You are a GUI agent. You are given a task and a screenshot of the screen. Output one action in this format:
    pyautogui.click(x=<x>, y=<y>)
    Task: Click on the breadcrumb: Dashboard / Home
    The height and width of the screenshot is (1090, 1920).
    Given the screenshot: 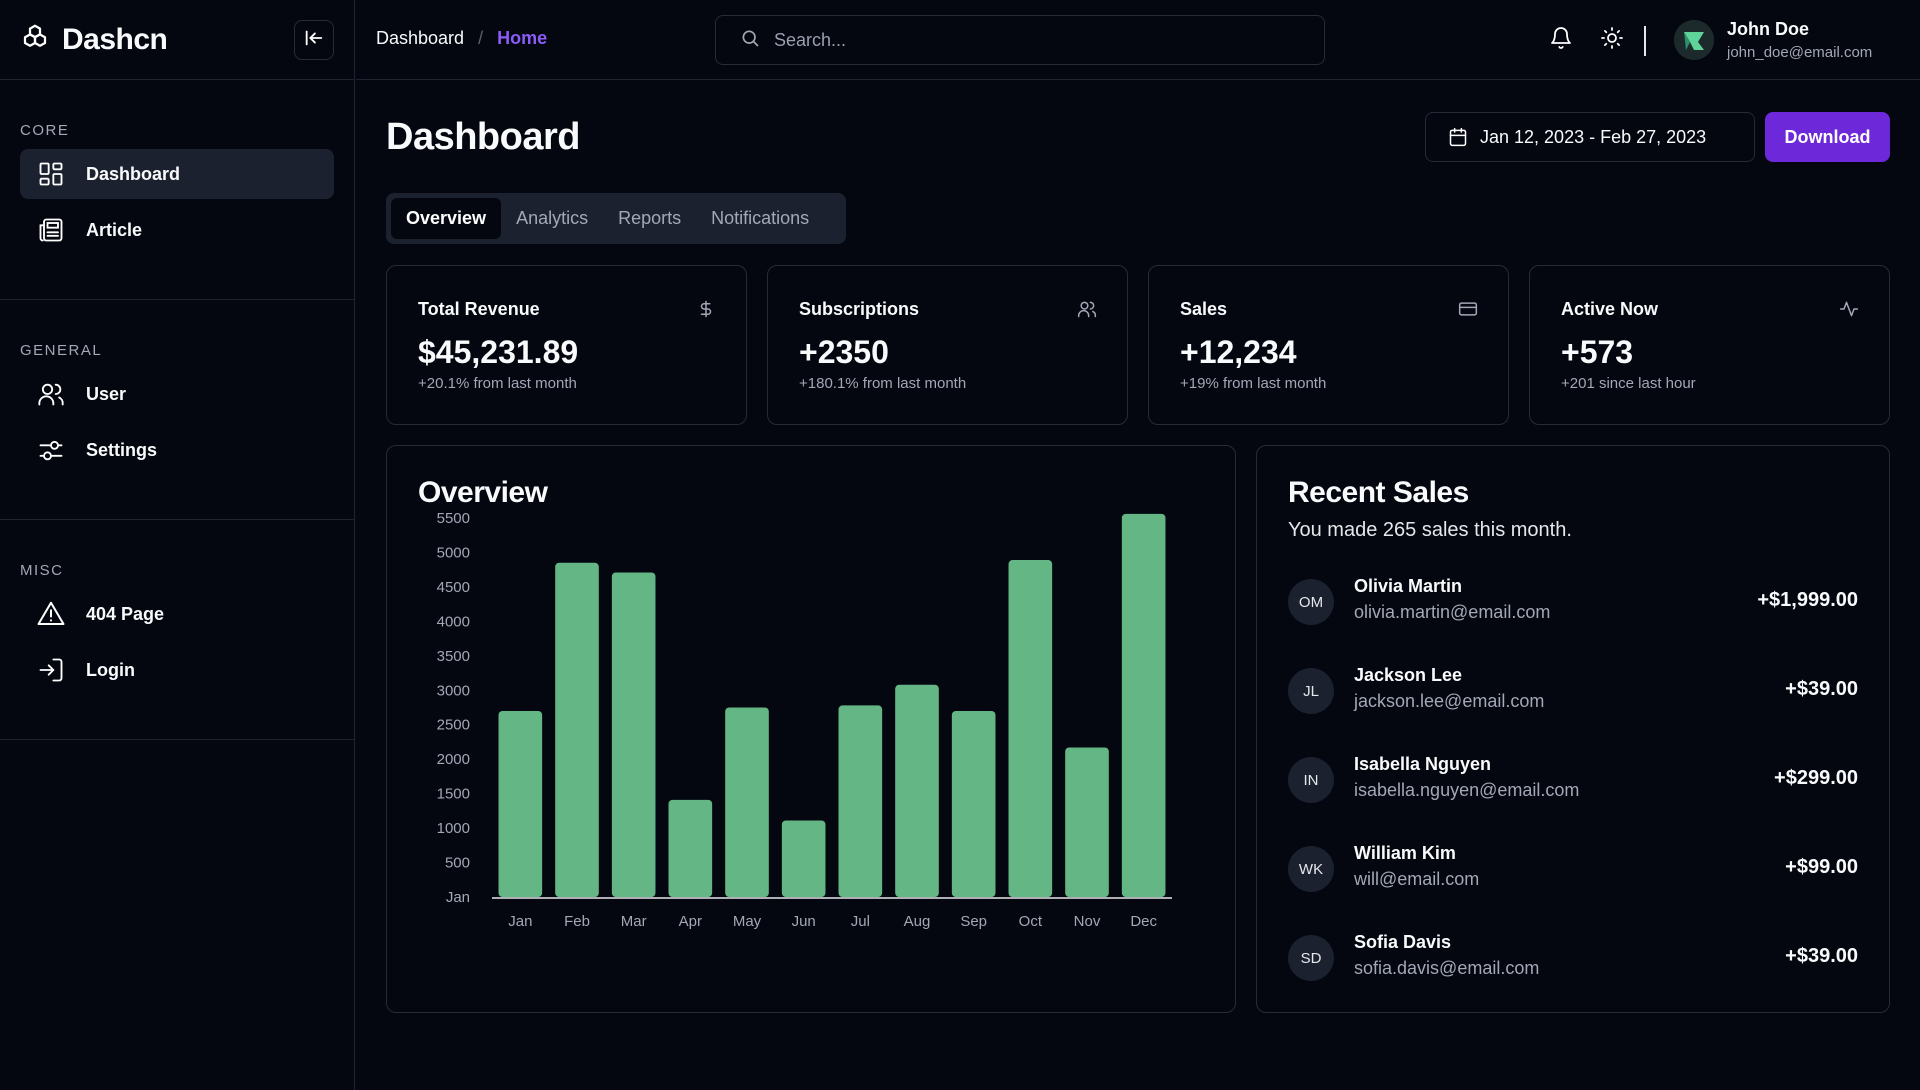 What is the action you would take?
    pyautogui.click(x=461, y=38)
    